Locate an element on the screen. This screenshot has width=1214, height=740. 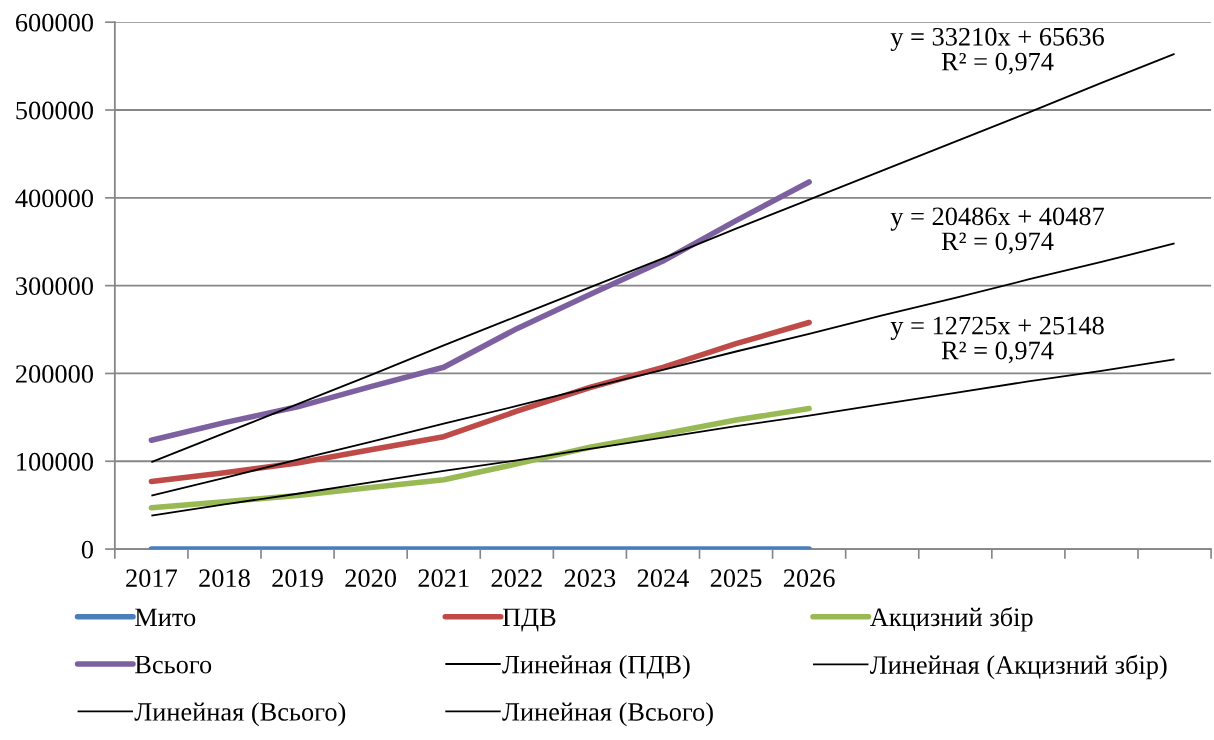
legend-label: Линейная (Акцизний збір) is located at coordinates (1018, 667).